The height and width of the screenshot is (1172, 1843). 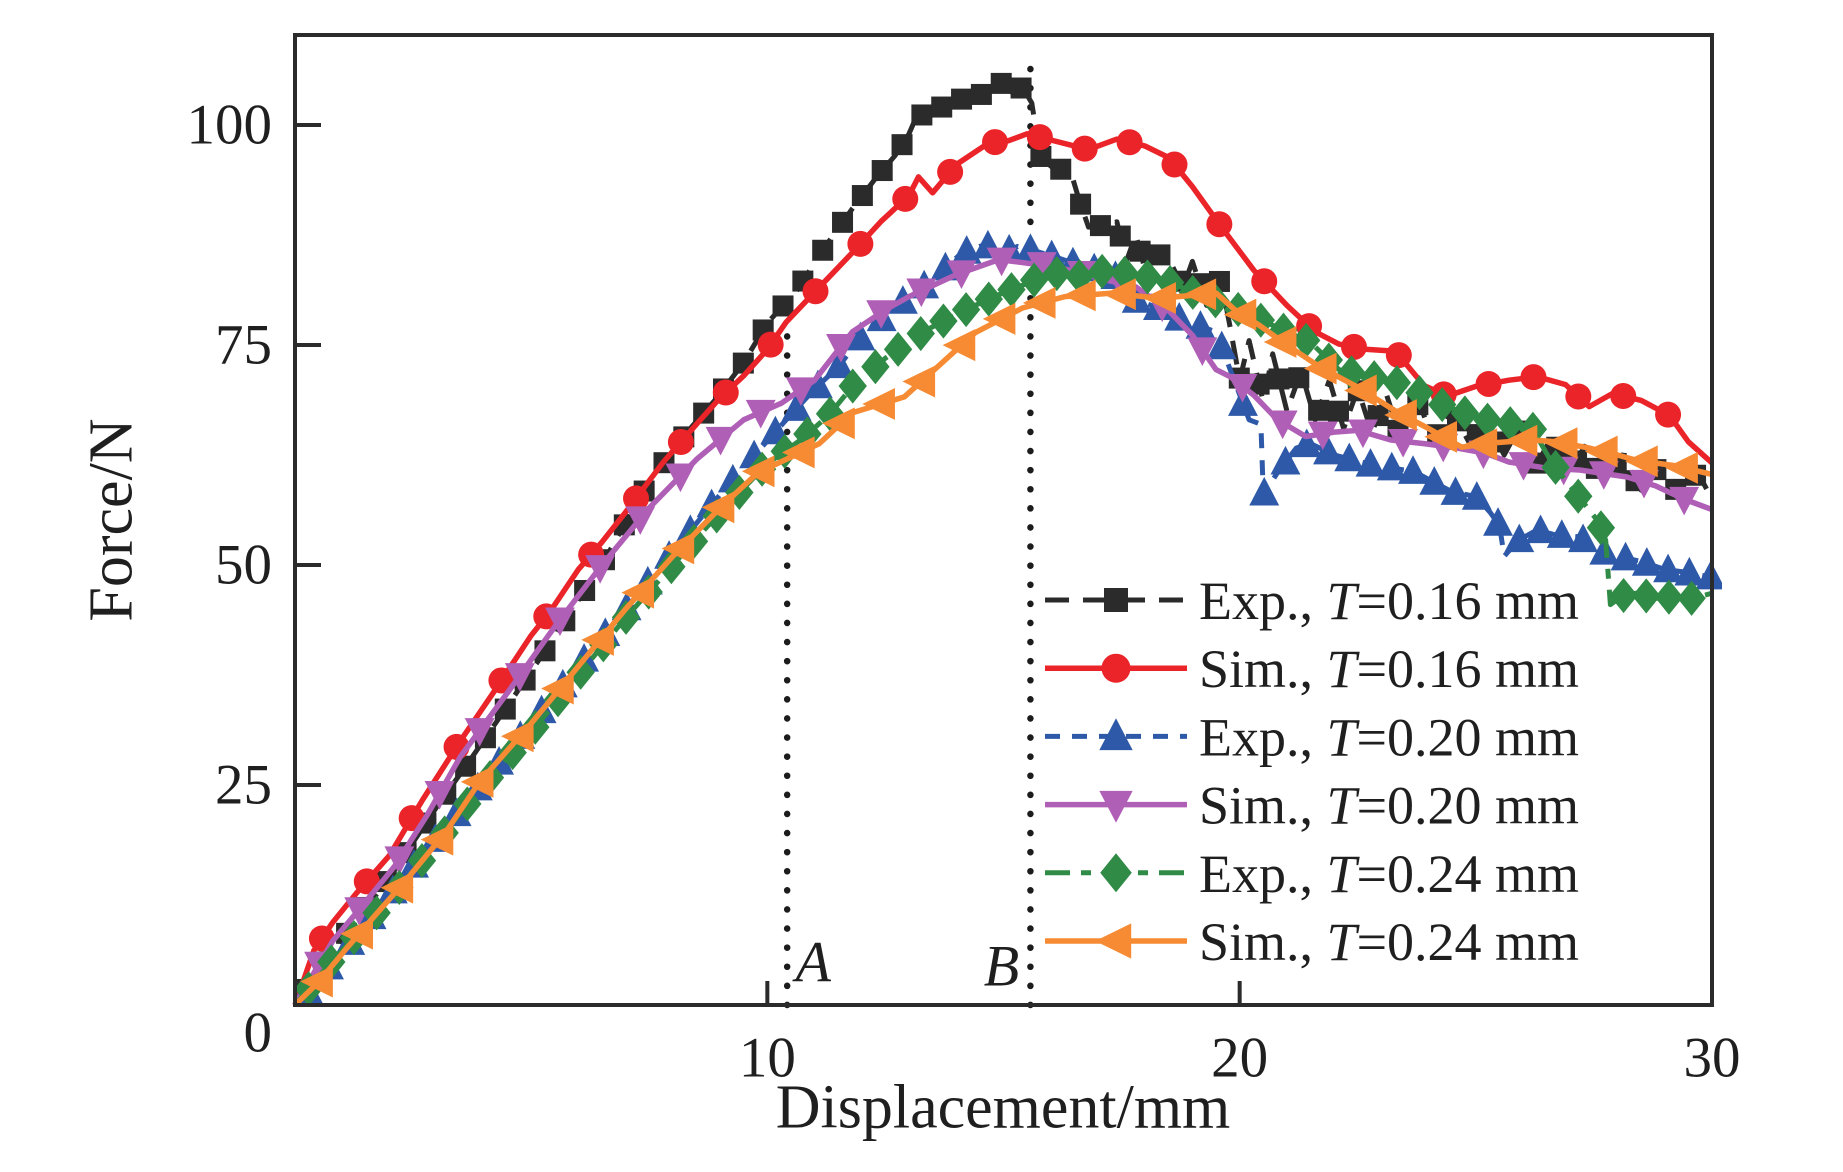 What do you see at coordinates (243, 565) in the screenshot?
I see `y-tick-label-50: 50` at bounding box center [243, 565].